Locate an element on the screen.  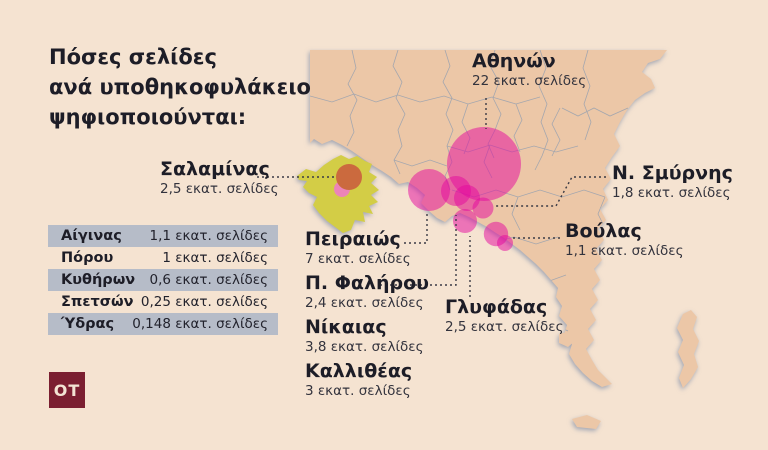
bubble-voula is located at coordinates (505, 243).